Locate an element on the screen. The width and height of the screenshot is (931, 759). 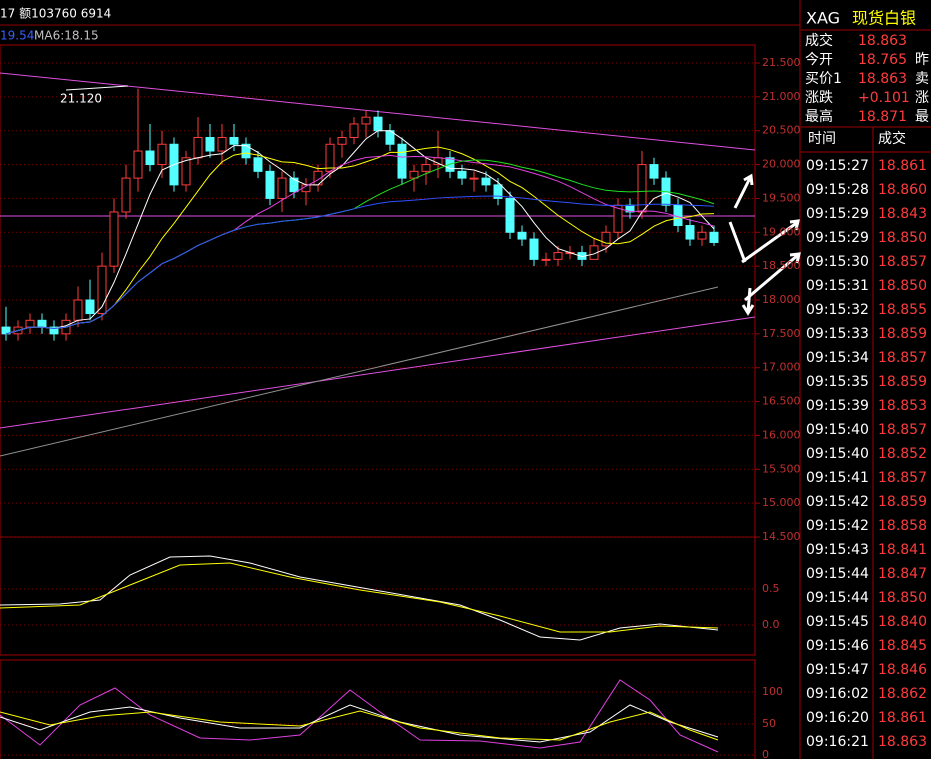
y-tick-label: 0.5 is located at coordinates (771, 588).